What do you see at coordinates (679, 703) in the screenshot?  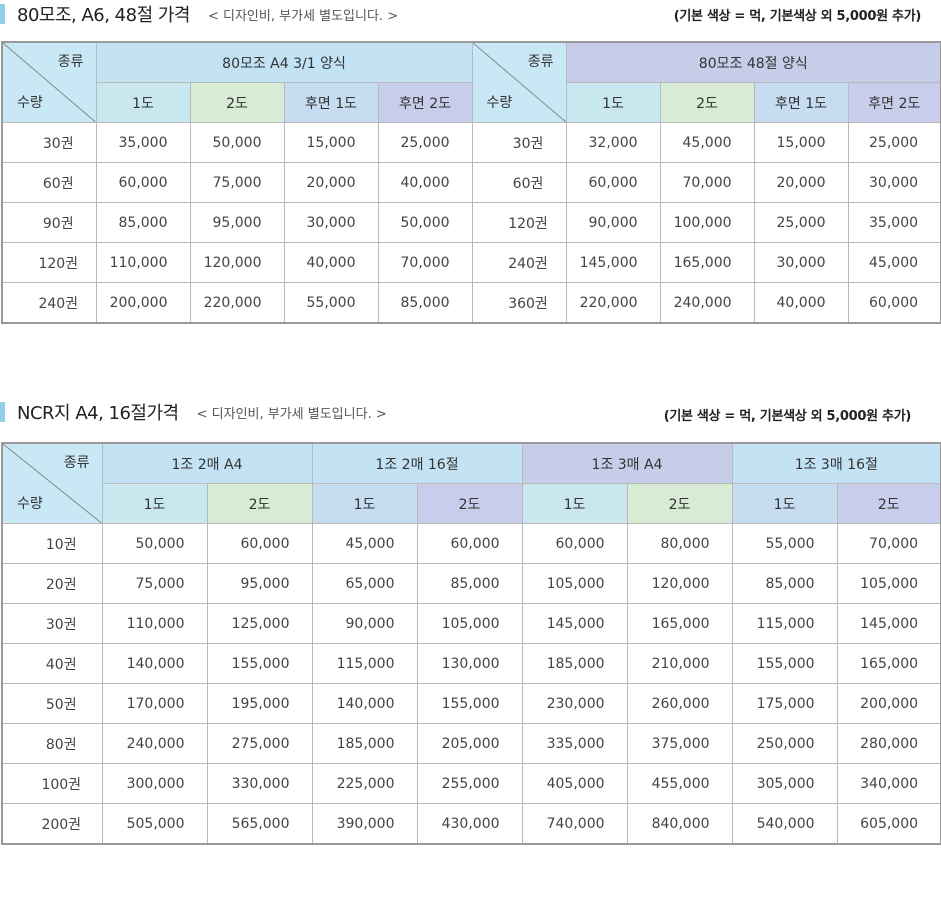 I see `price-cell: 260,000` at bounding box center [679, 703].